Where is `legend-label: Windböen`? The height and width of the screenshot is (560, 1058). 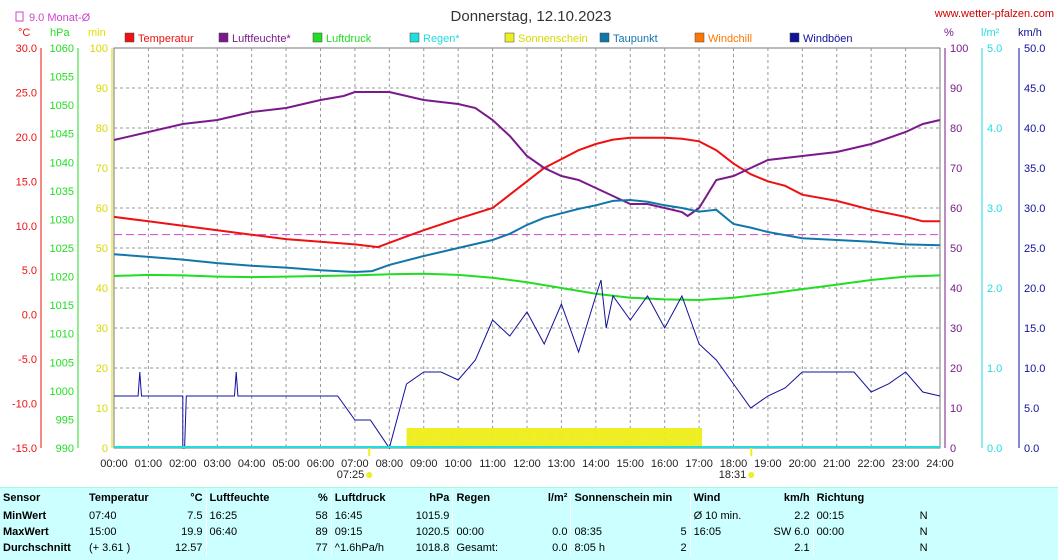 legend-label: Windböen is located at coordinates (828, 39).